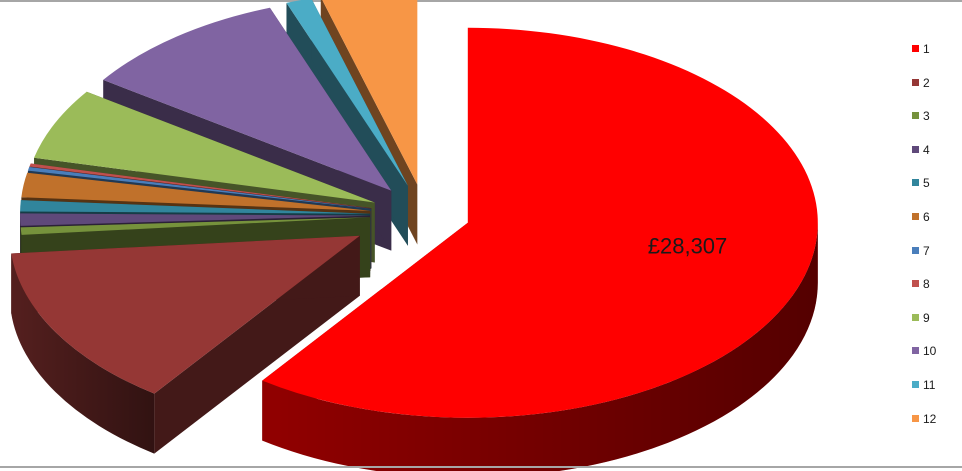  I want to click on legend-item-12: 12, so click(937, 419).